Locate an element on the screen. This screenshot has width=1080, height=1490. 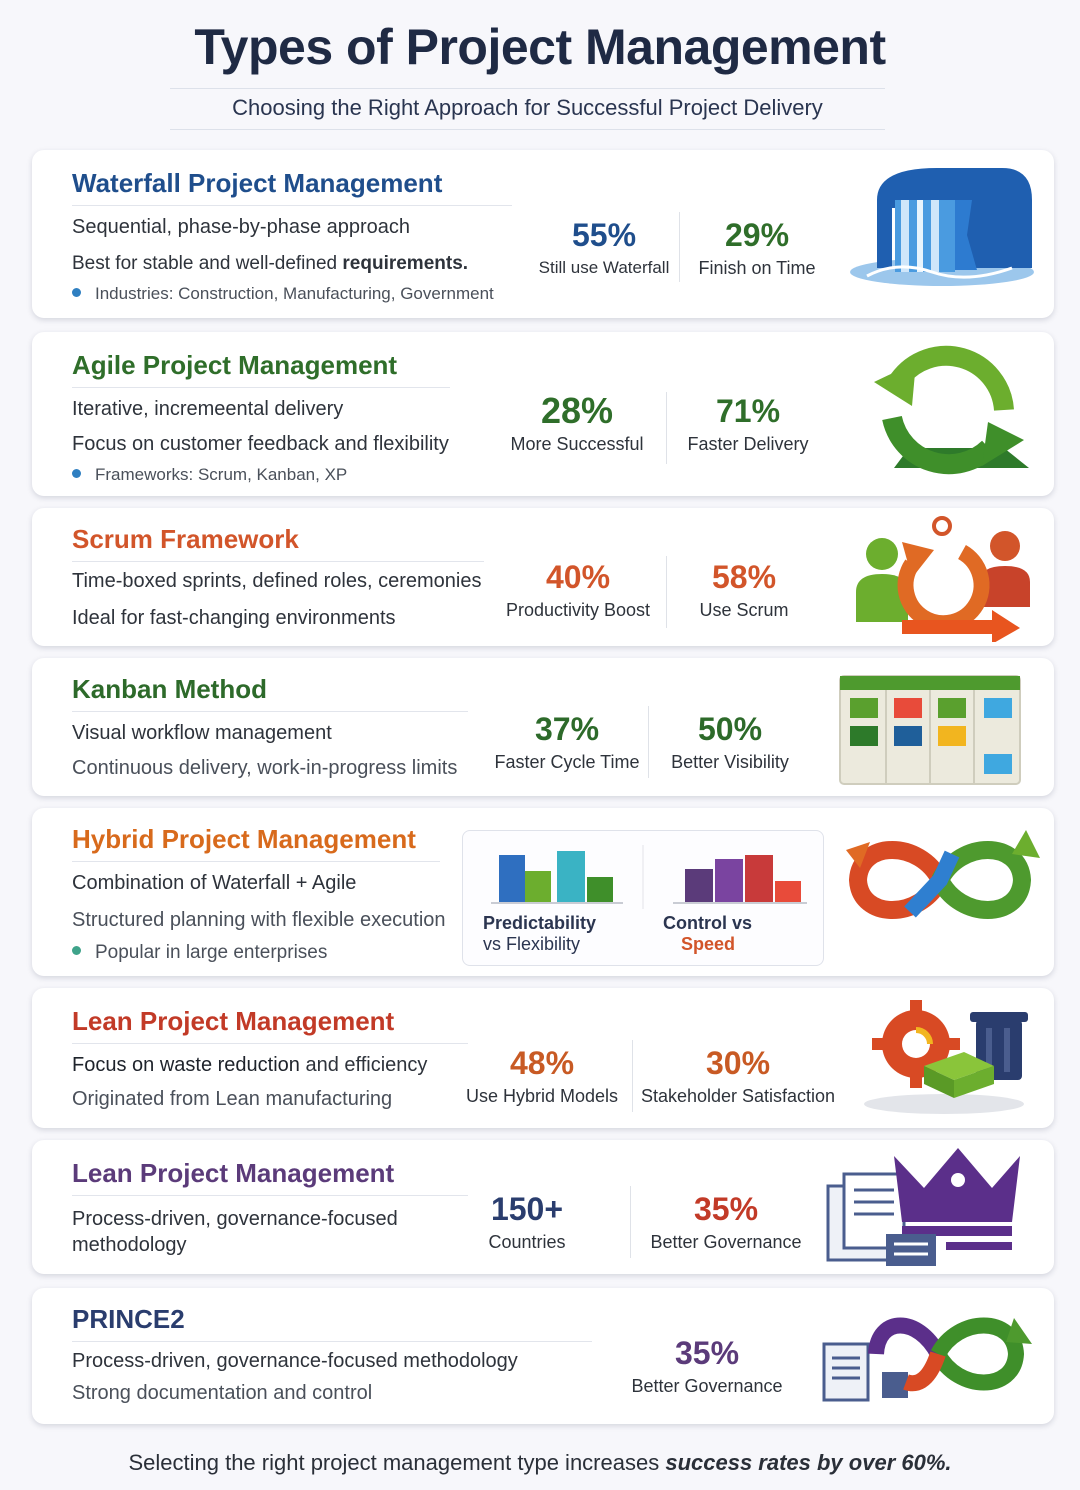
stat: 50% Better Visibility is located at coordinates (730, 741).